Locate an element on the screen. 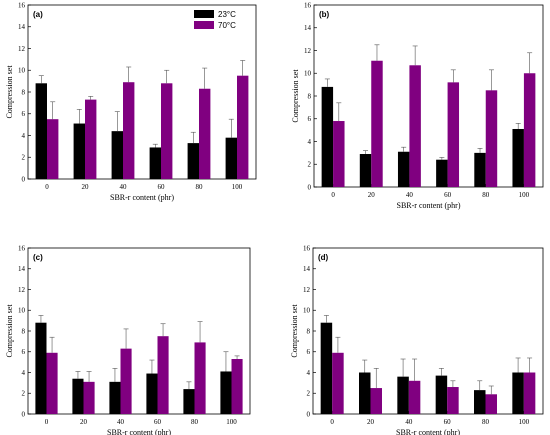  y-tick-label: 16 is located at coordinates (307, 248).